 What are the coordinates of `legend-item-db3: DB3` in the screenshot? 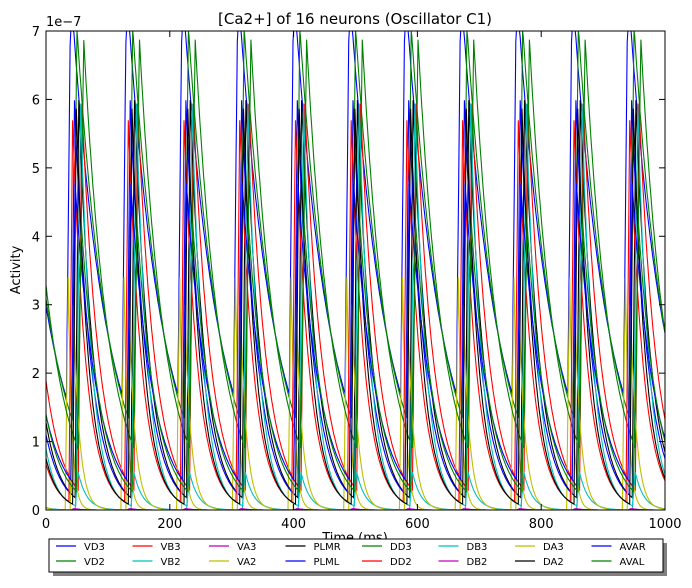 It's located at (463, 547).